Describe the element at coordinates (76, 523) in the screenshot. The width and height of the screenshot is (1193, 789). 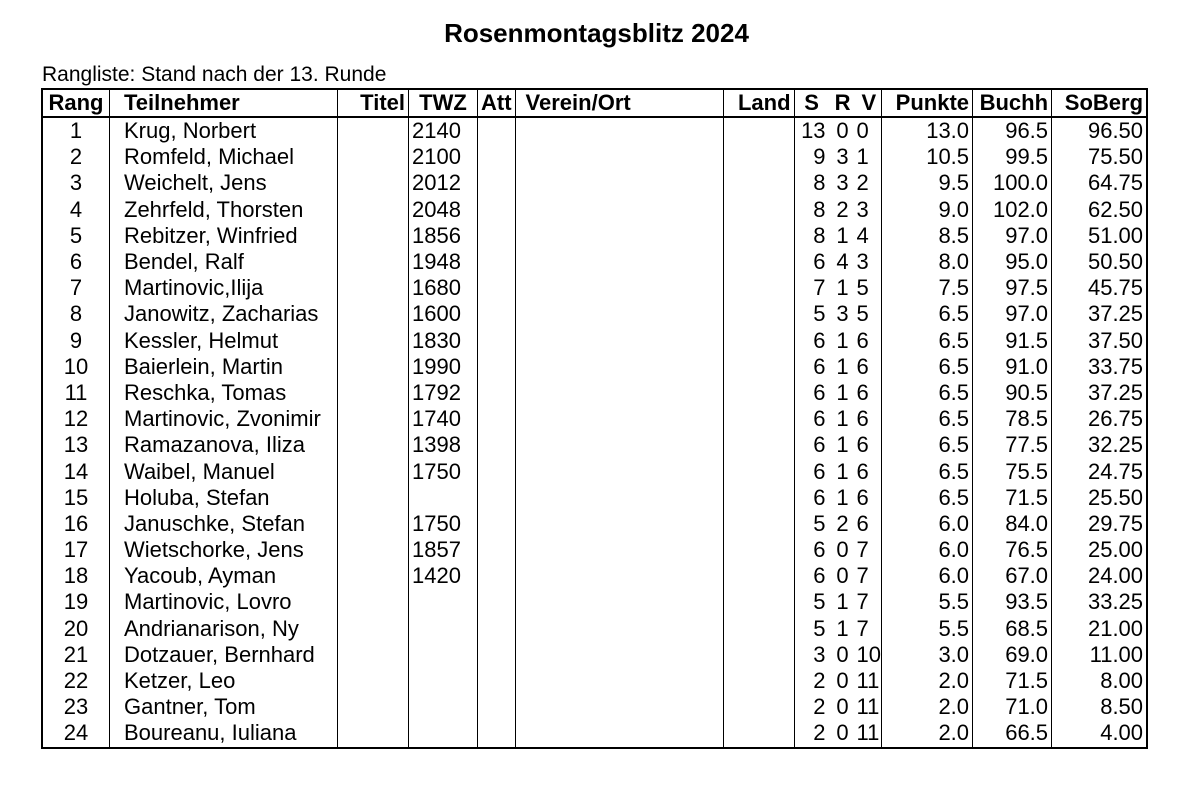
I see `rank-cell: 16` at that location.